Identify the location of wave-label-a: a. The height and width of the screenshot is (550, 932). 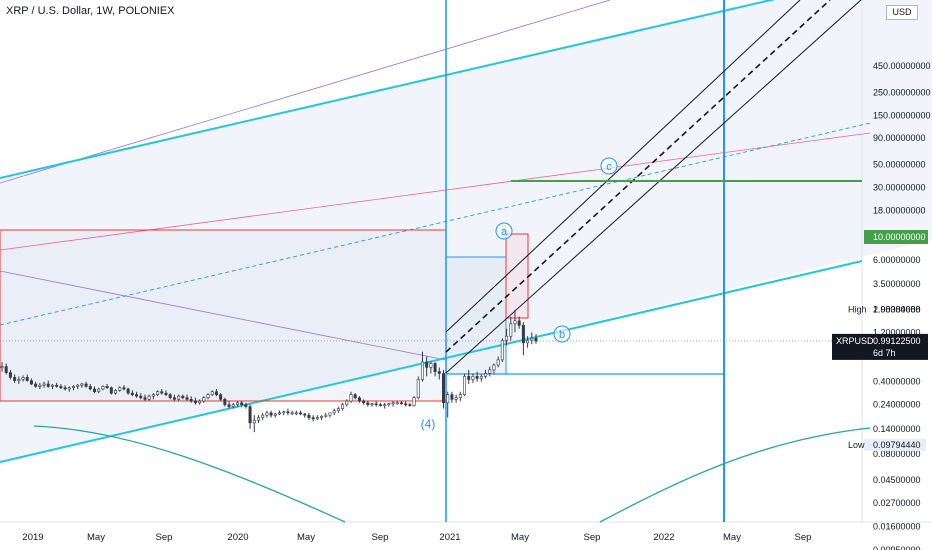
(504, 232).